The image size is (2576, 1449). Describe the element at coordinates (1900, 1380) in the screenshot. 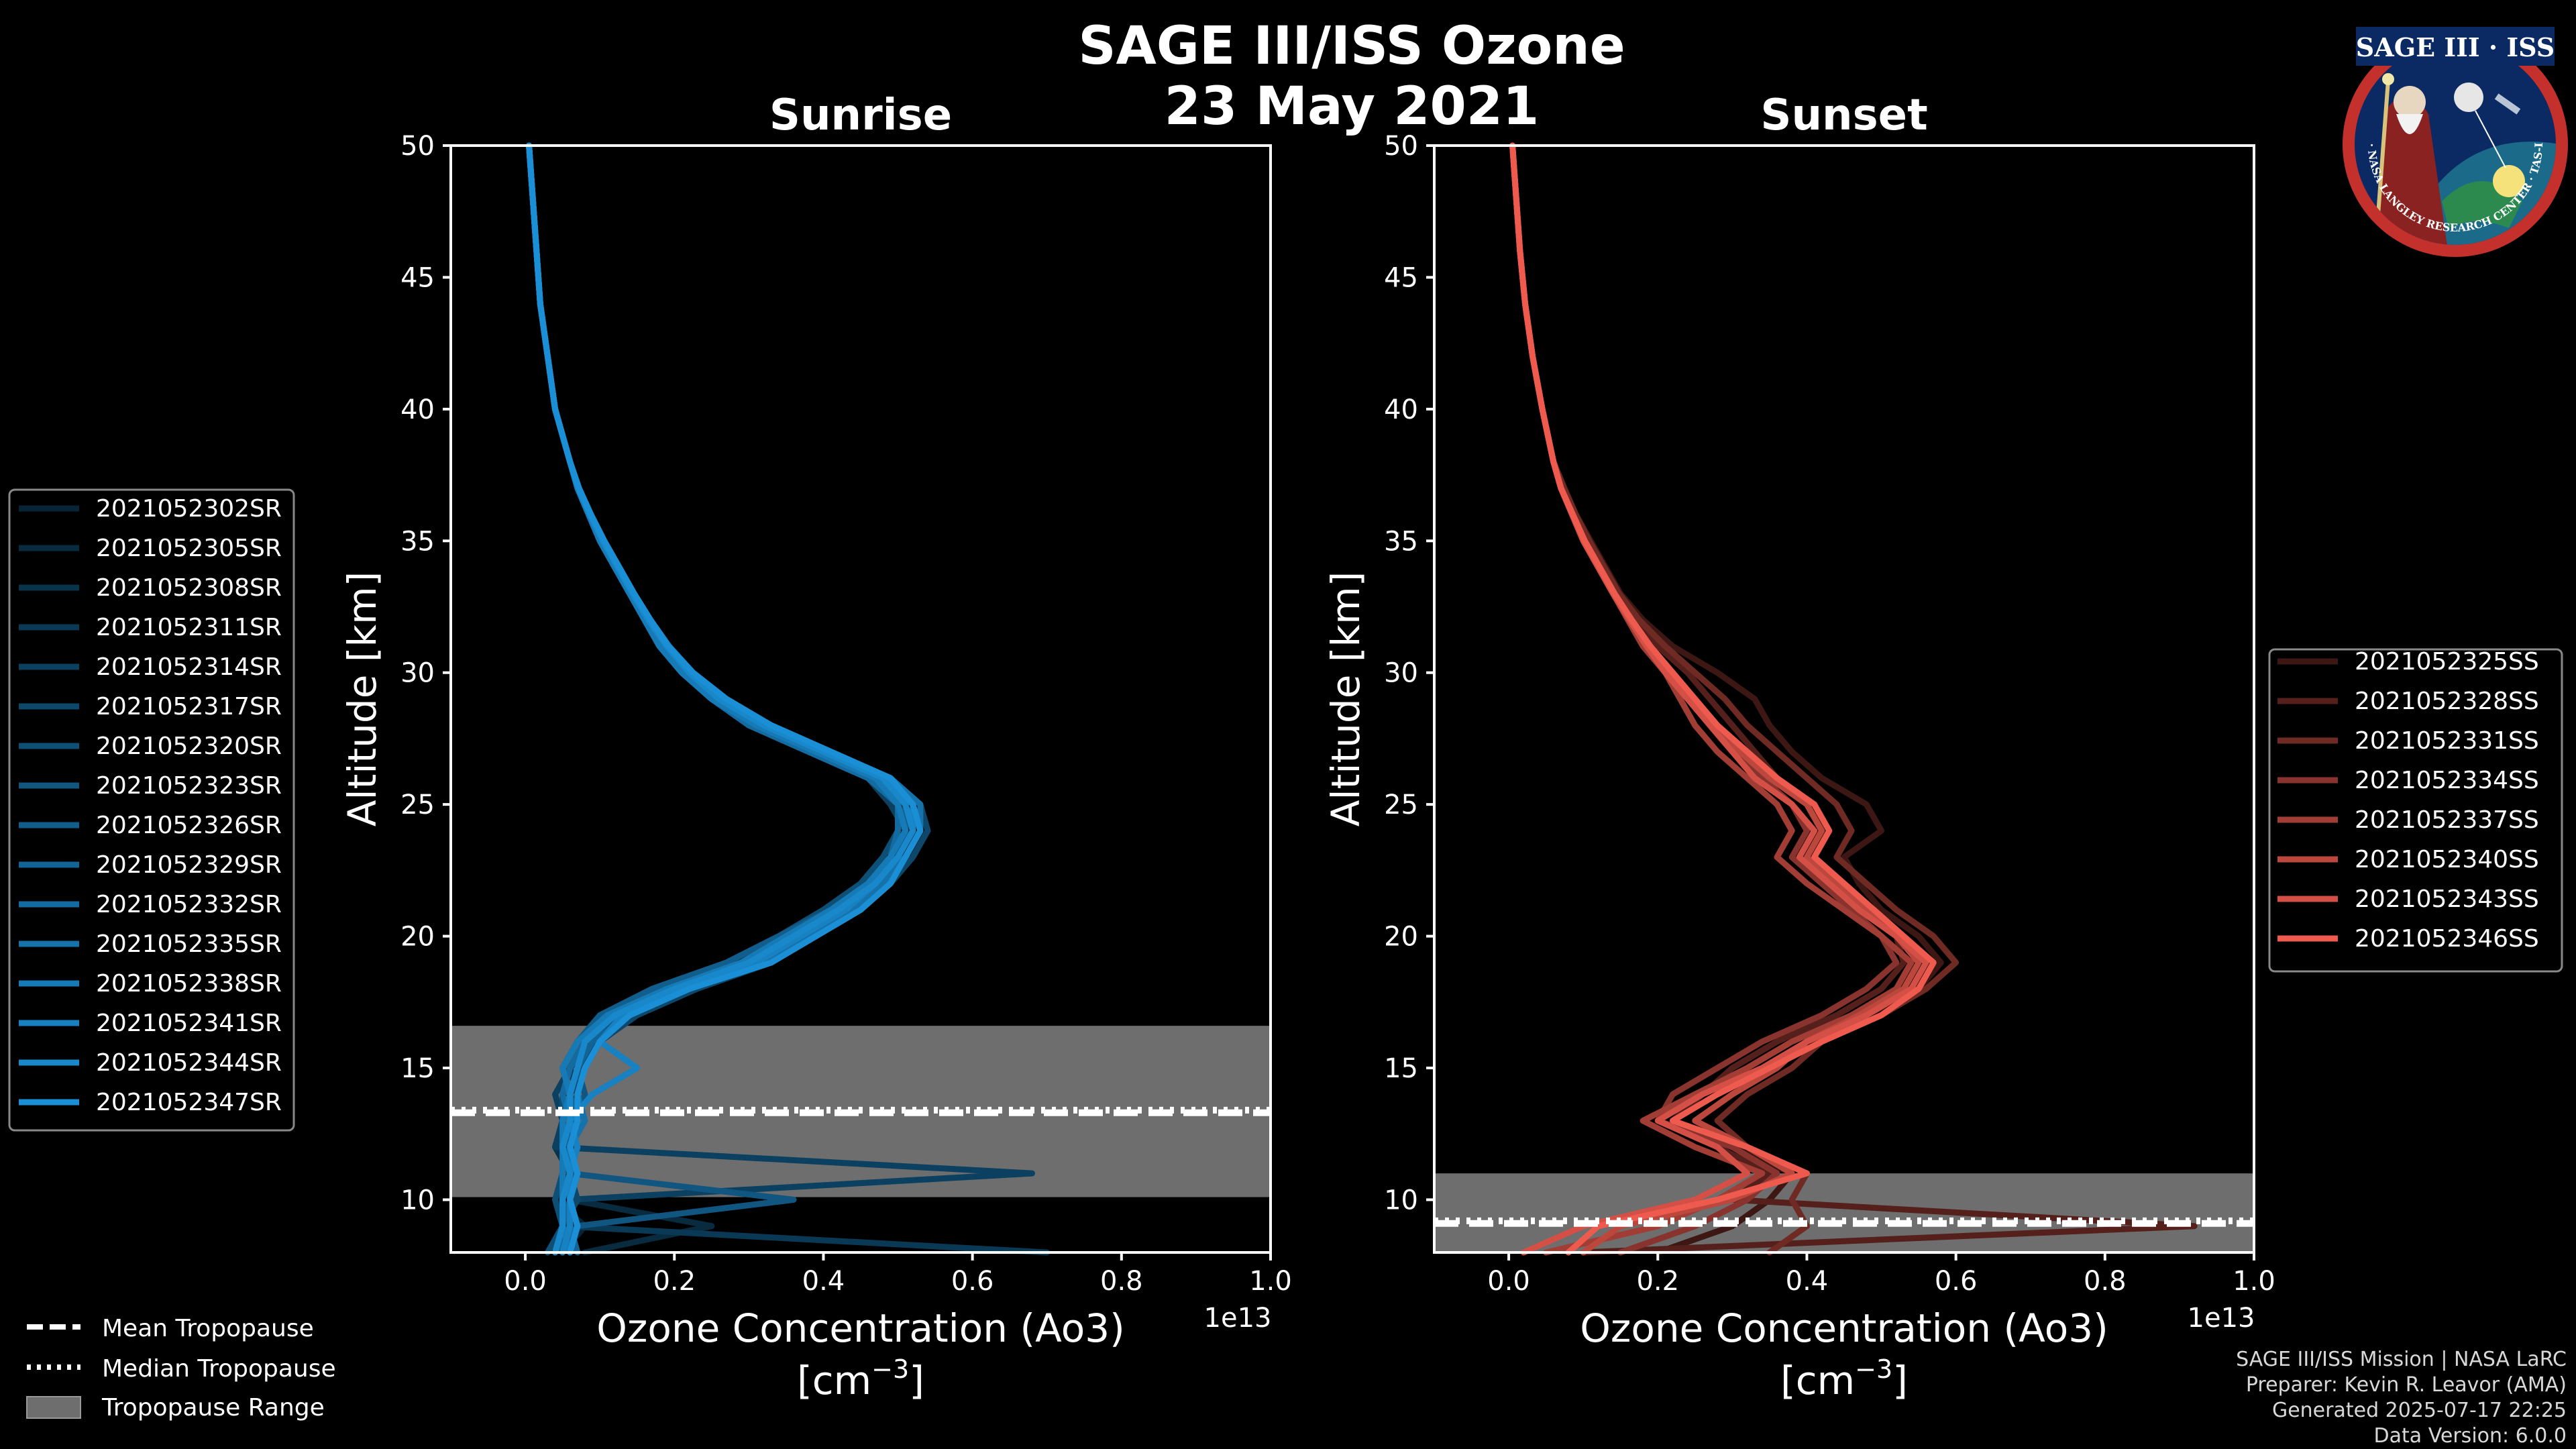

I see `sunset-x-units-close: ]` at that location.